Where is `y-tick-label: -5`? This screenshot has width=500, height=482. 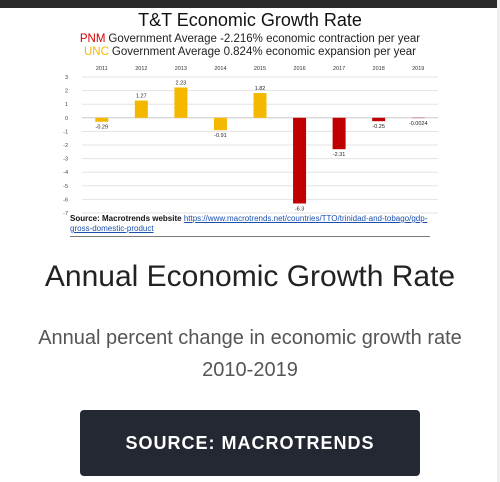 y-tick-label: -5 is located at coordinates (65, 187).